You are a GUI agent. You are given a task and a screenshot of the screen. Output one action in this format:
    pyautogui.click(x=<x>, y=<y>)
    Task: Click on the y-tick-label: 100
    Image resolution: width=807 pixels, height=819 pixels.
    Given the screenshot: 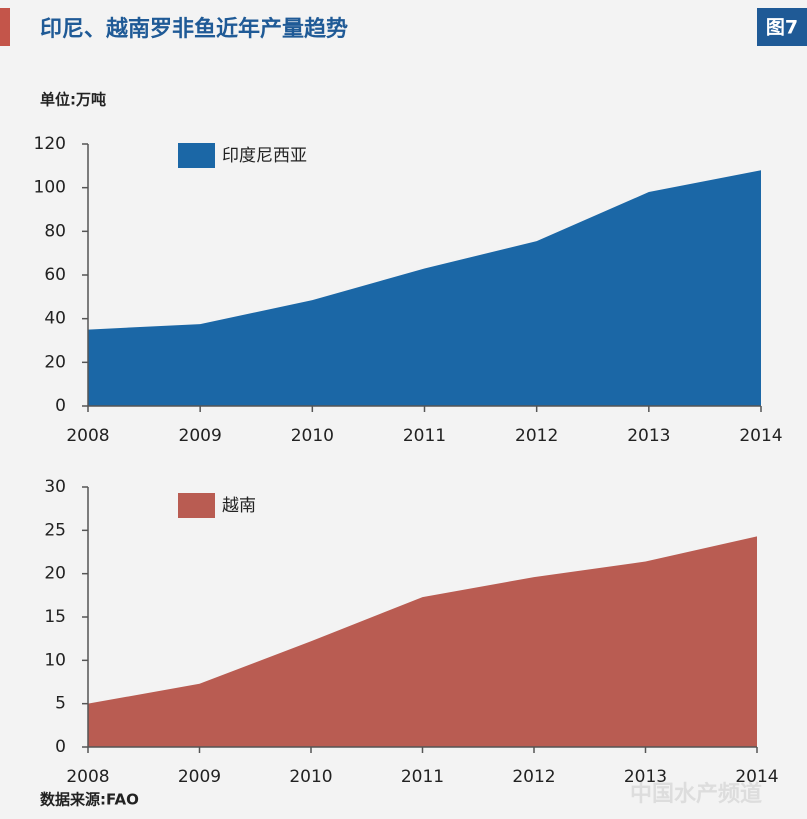 What is the action you would take?
    pyautogui.click(x=50, y=188)
    